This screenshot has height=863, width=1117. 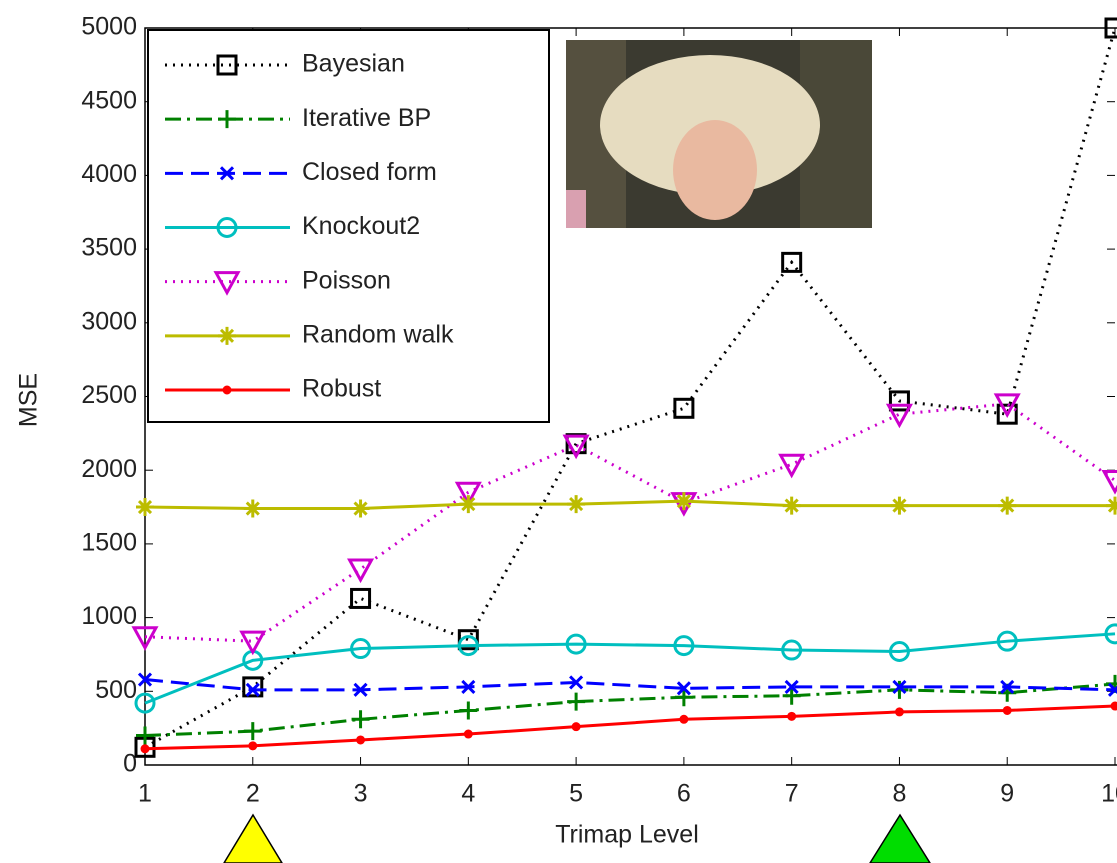 I want to click on x-tick-label: 1, so click(x=145, y=794).